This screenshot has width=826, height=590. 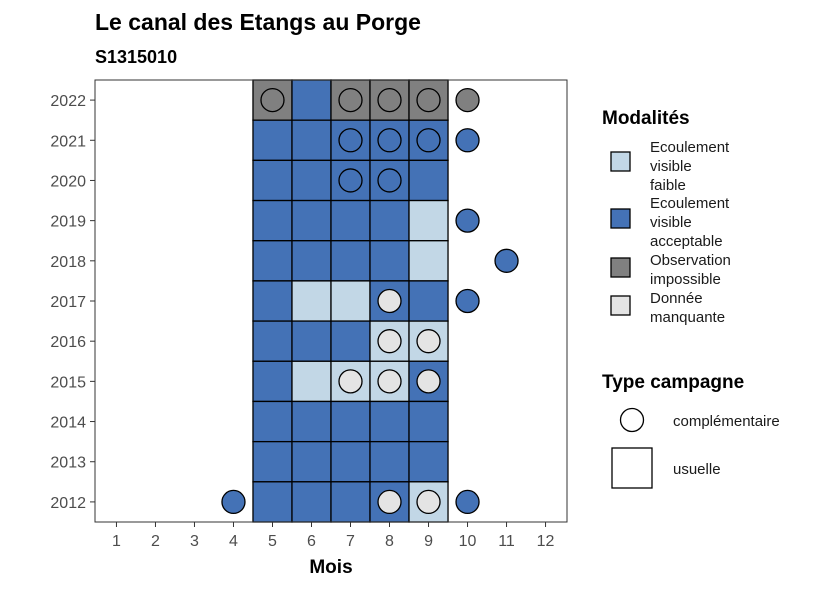 I want to click on legend-label-impossible: Observation impossible, so click(x=690, y=270).